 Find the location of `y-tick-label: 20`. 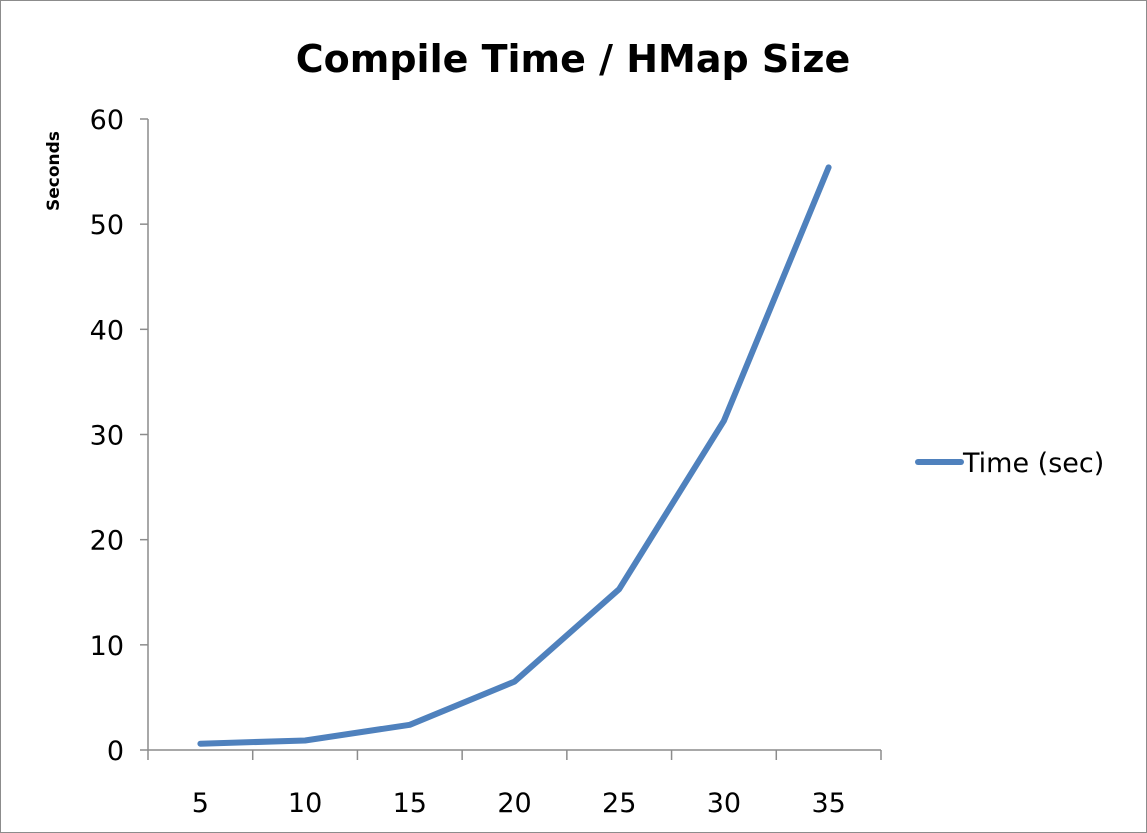

y-tick-label: 20 is located at coordinates (107, 541).